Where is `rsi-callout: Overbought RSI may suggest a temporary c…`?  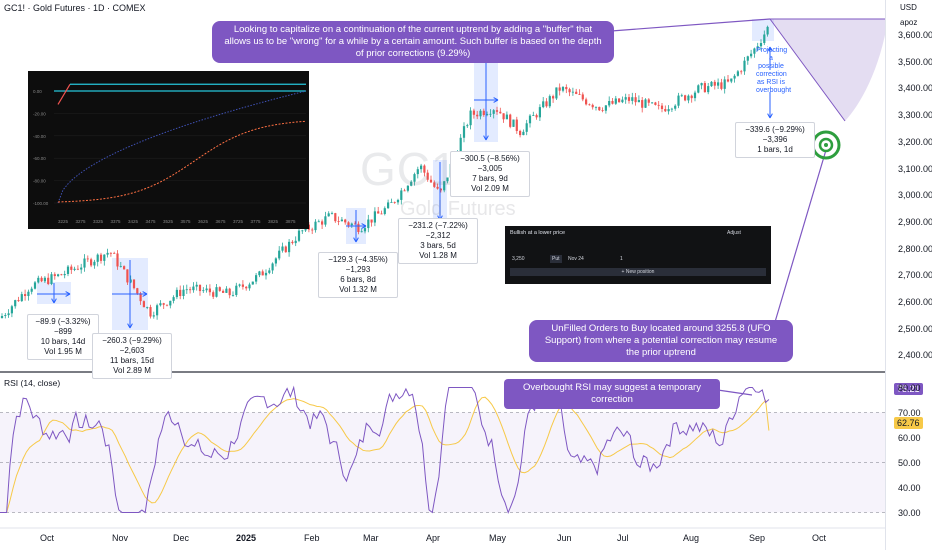 rsi-callout: Overbought RSI may suggest a temporary c… is located at coordinates (612, 394).